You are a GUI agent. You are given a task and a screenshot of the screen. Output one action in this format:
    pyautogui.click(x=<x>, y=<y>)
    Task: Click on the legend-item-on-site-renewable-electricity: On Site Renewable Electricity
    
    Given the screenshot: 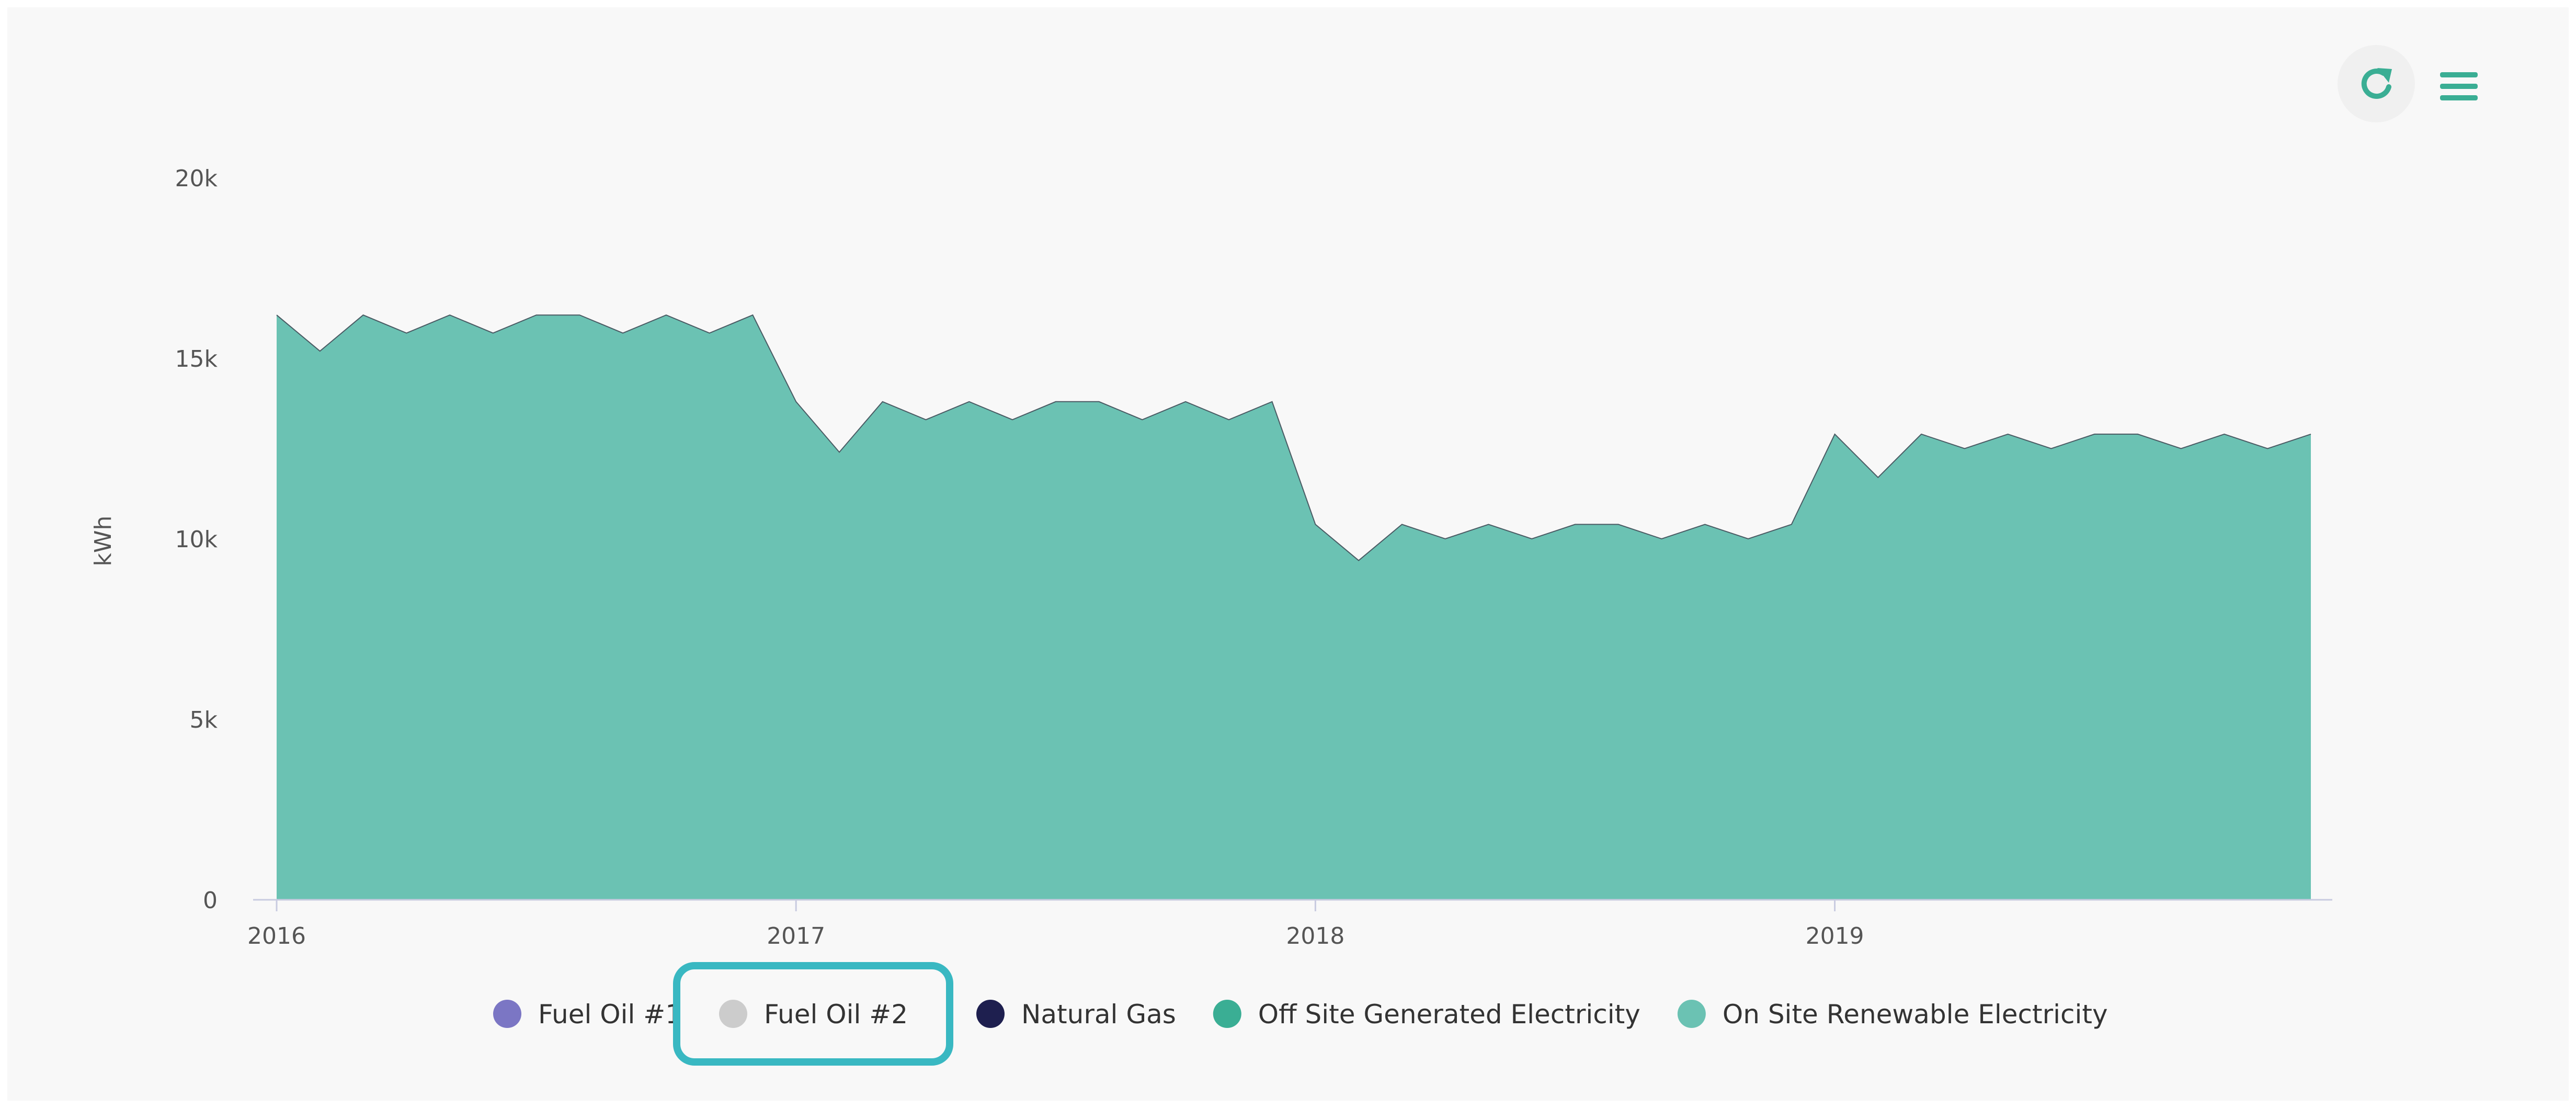 What is the action you would take?
    pyautogui.click(x=1893, y=1014)
    